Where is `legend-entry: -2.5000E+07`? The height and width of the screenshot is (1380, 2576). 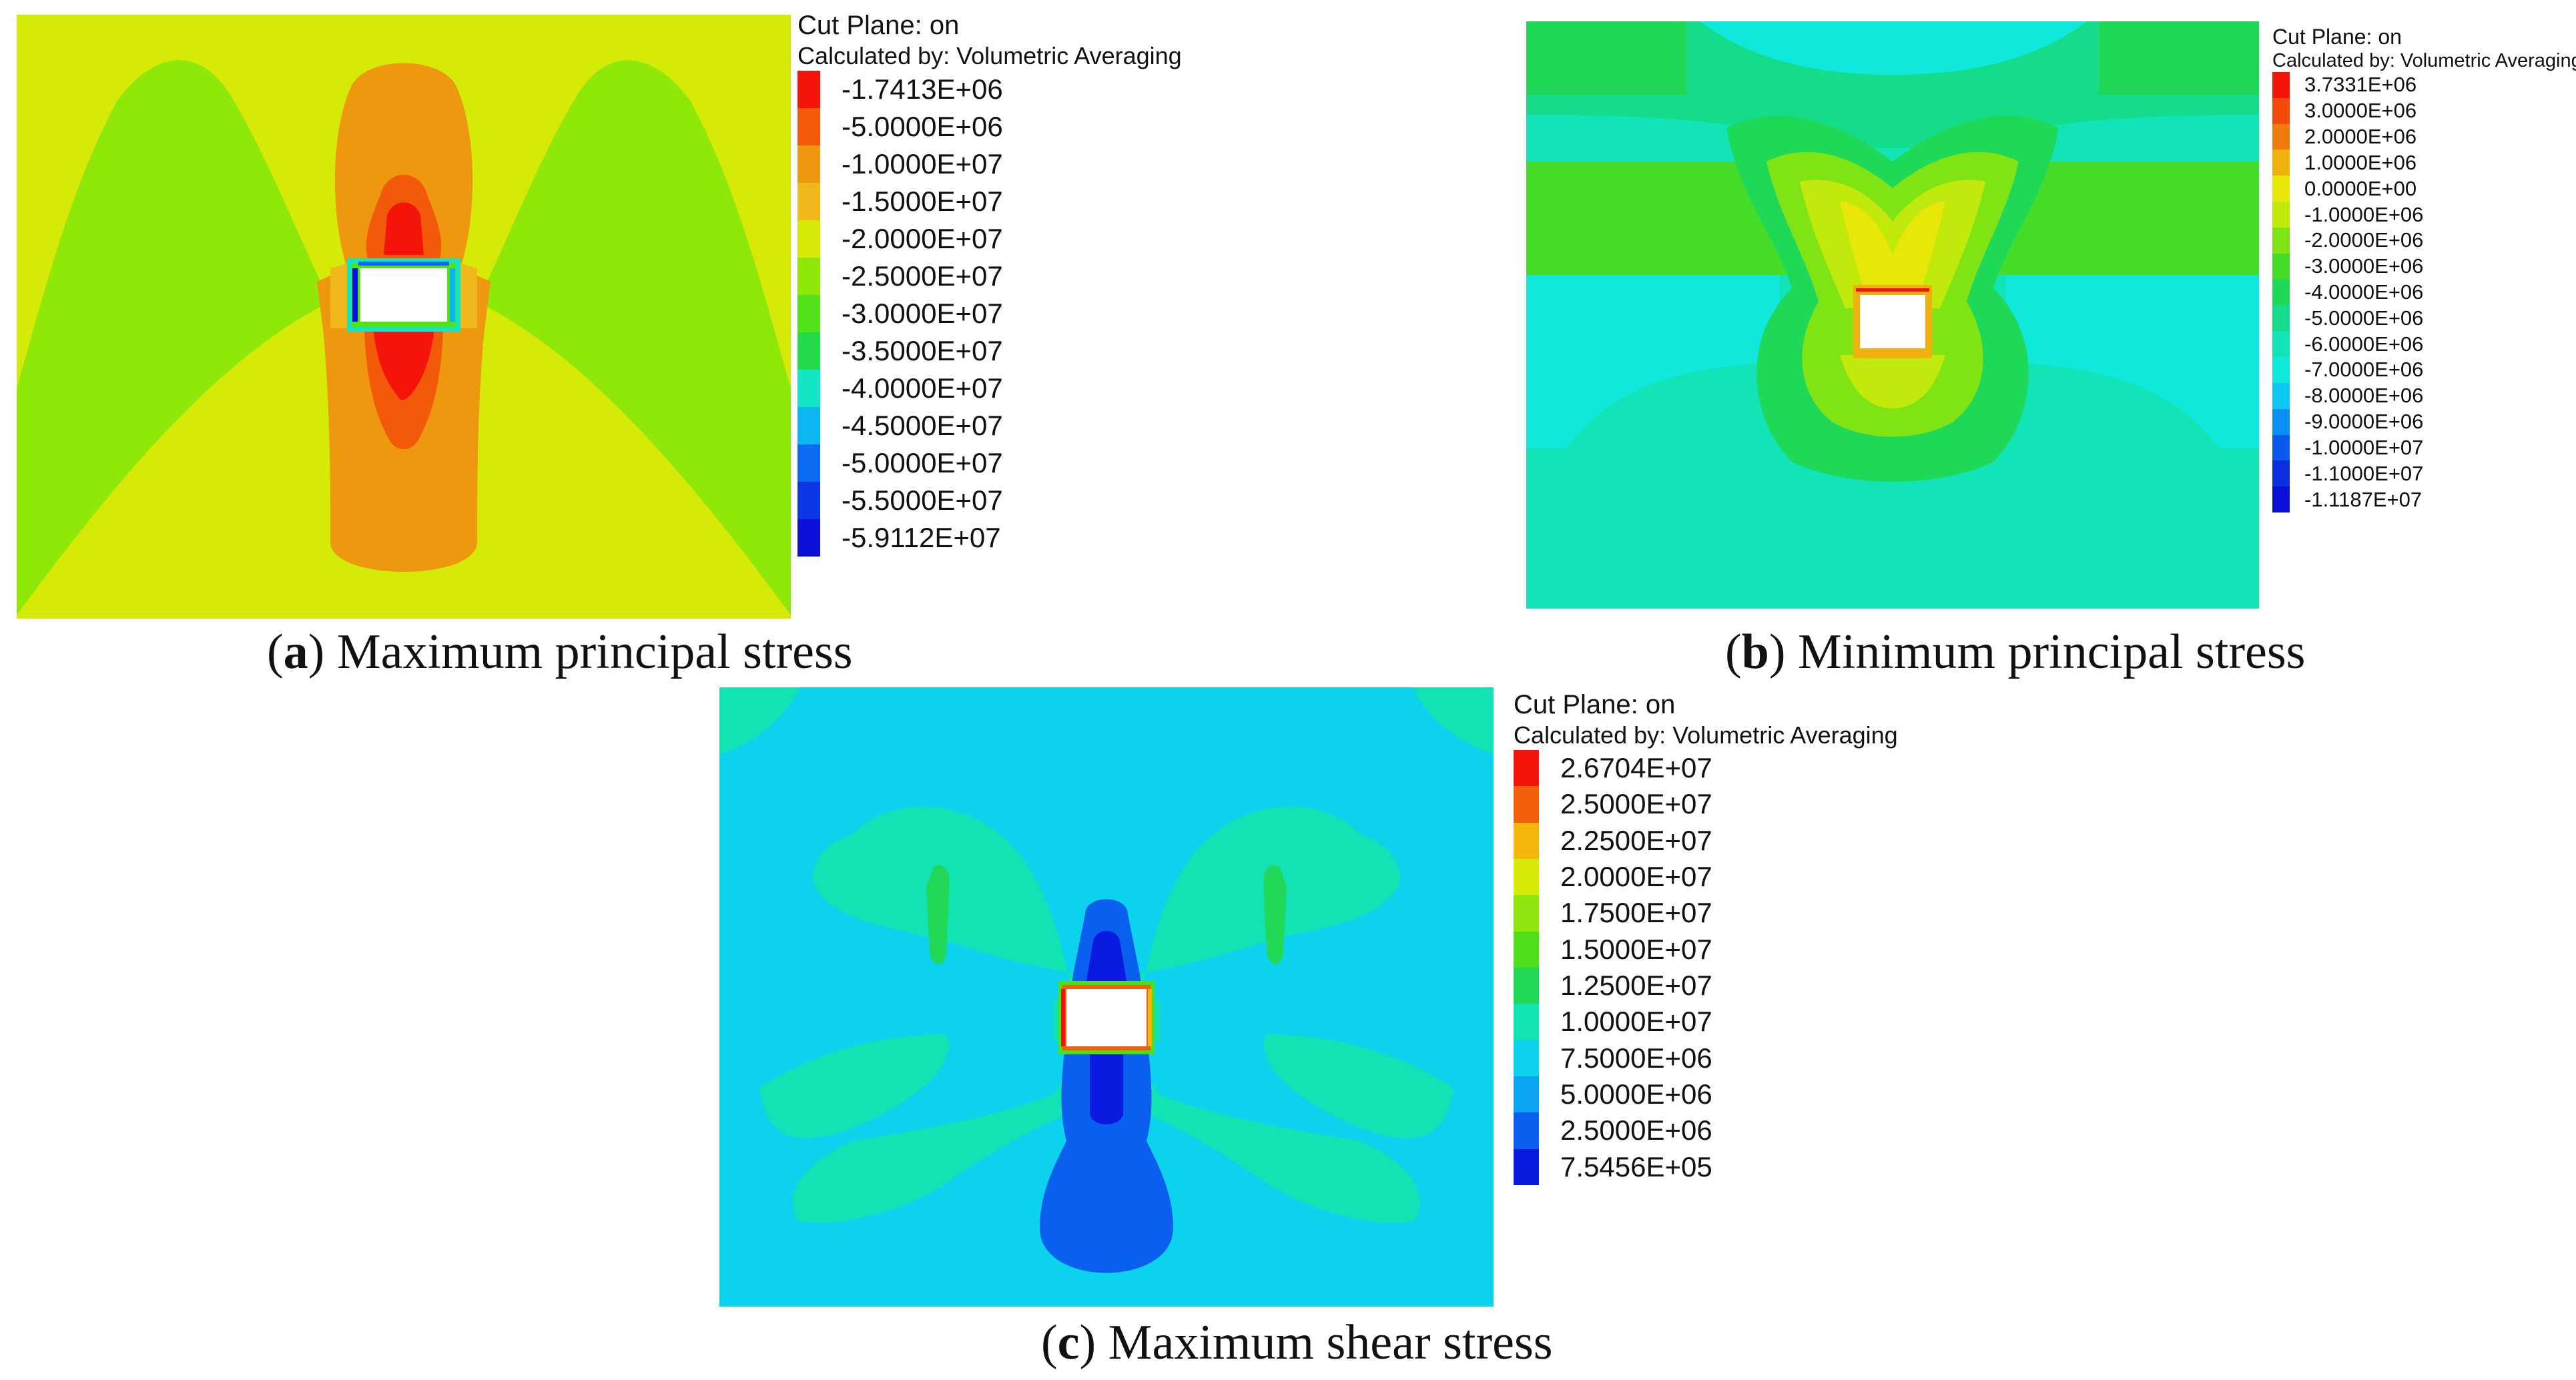
legend-entry: -2.5000E+07 is located at coordinates (900, 276).